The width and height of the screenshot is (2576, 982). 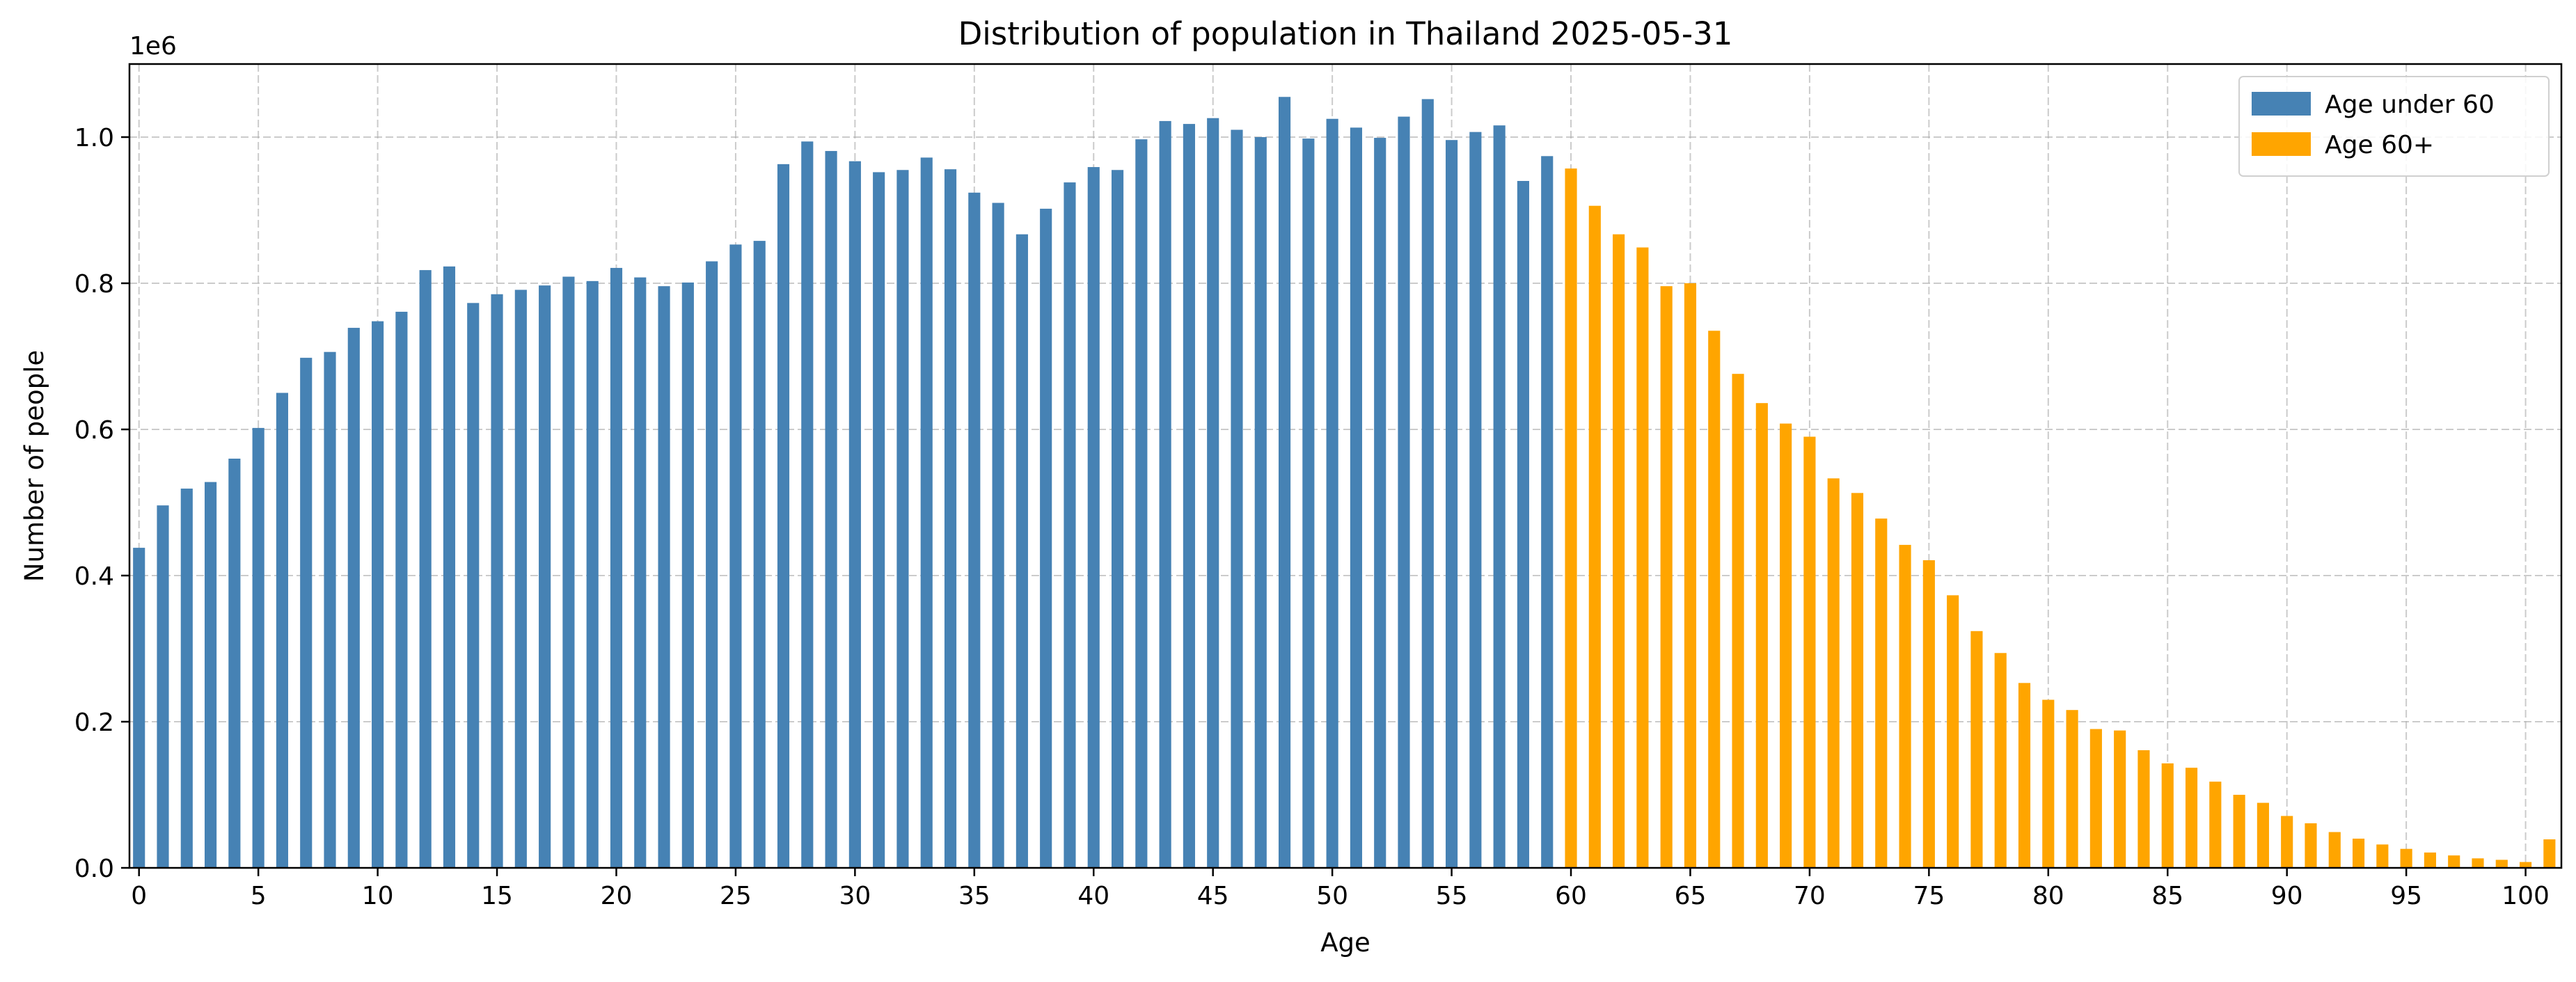 I want to click on x-tick-label: 10, so click(x=378, y=896).